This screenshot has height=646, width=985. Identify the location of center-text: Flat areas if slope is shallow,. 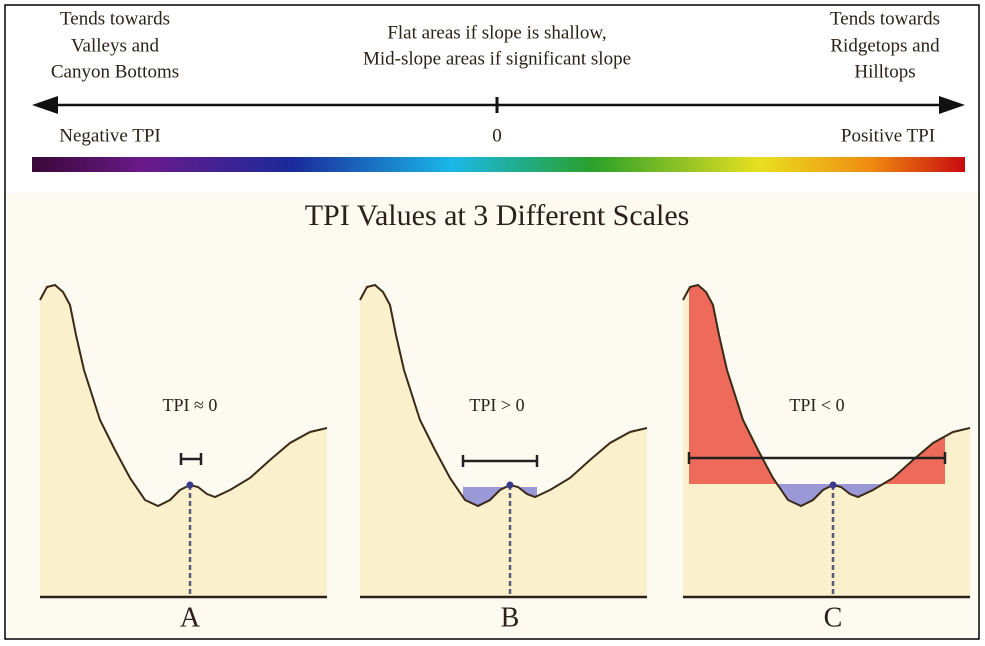
(496, 32).